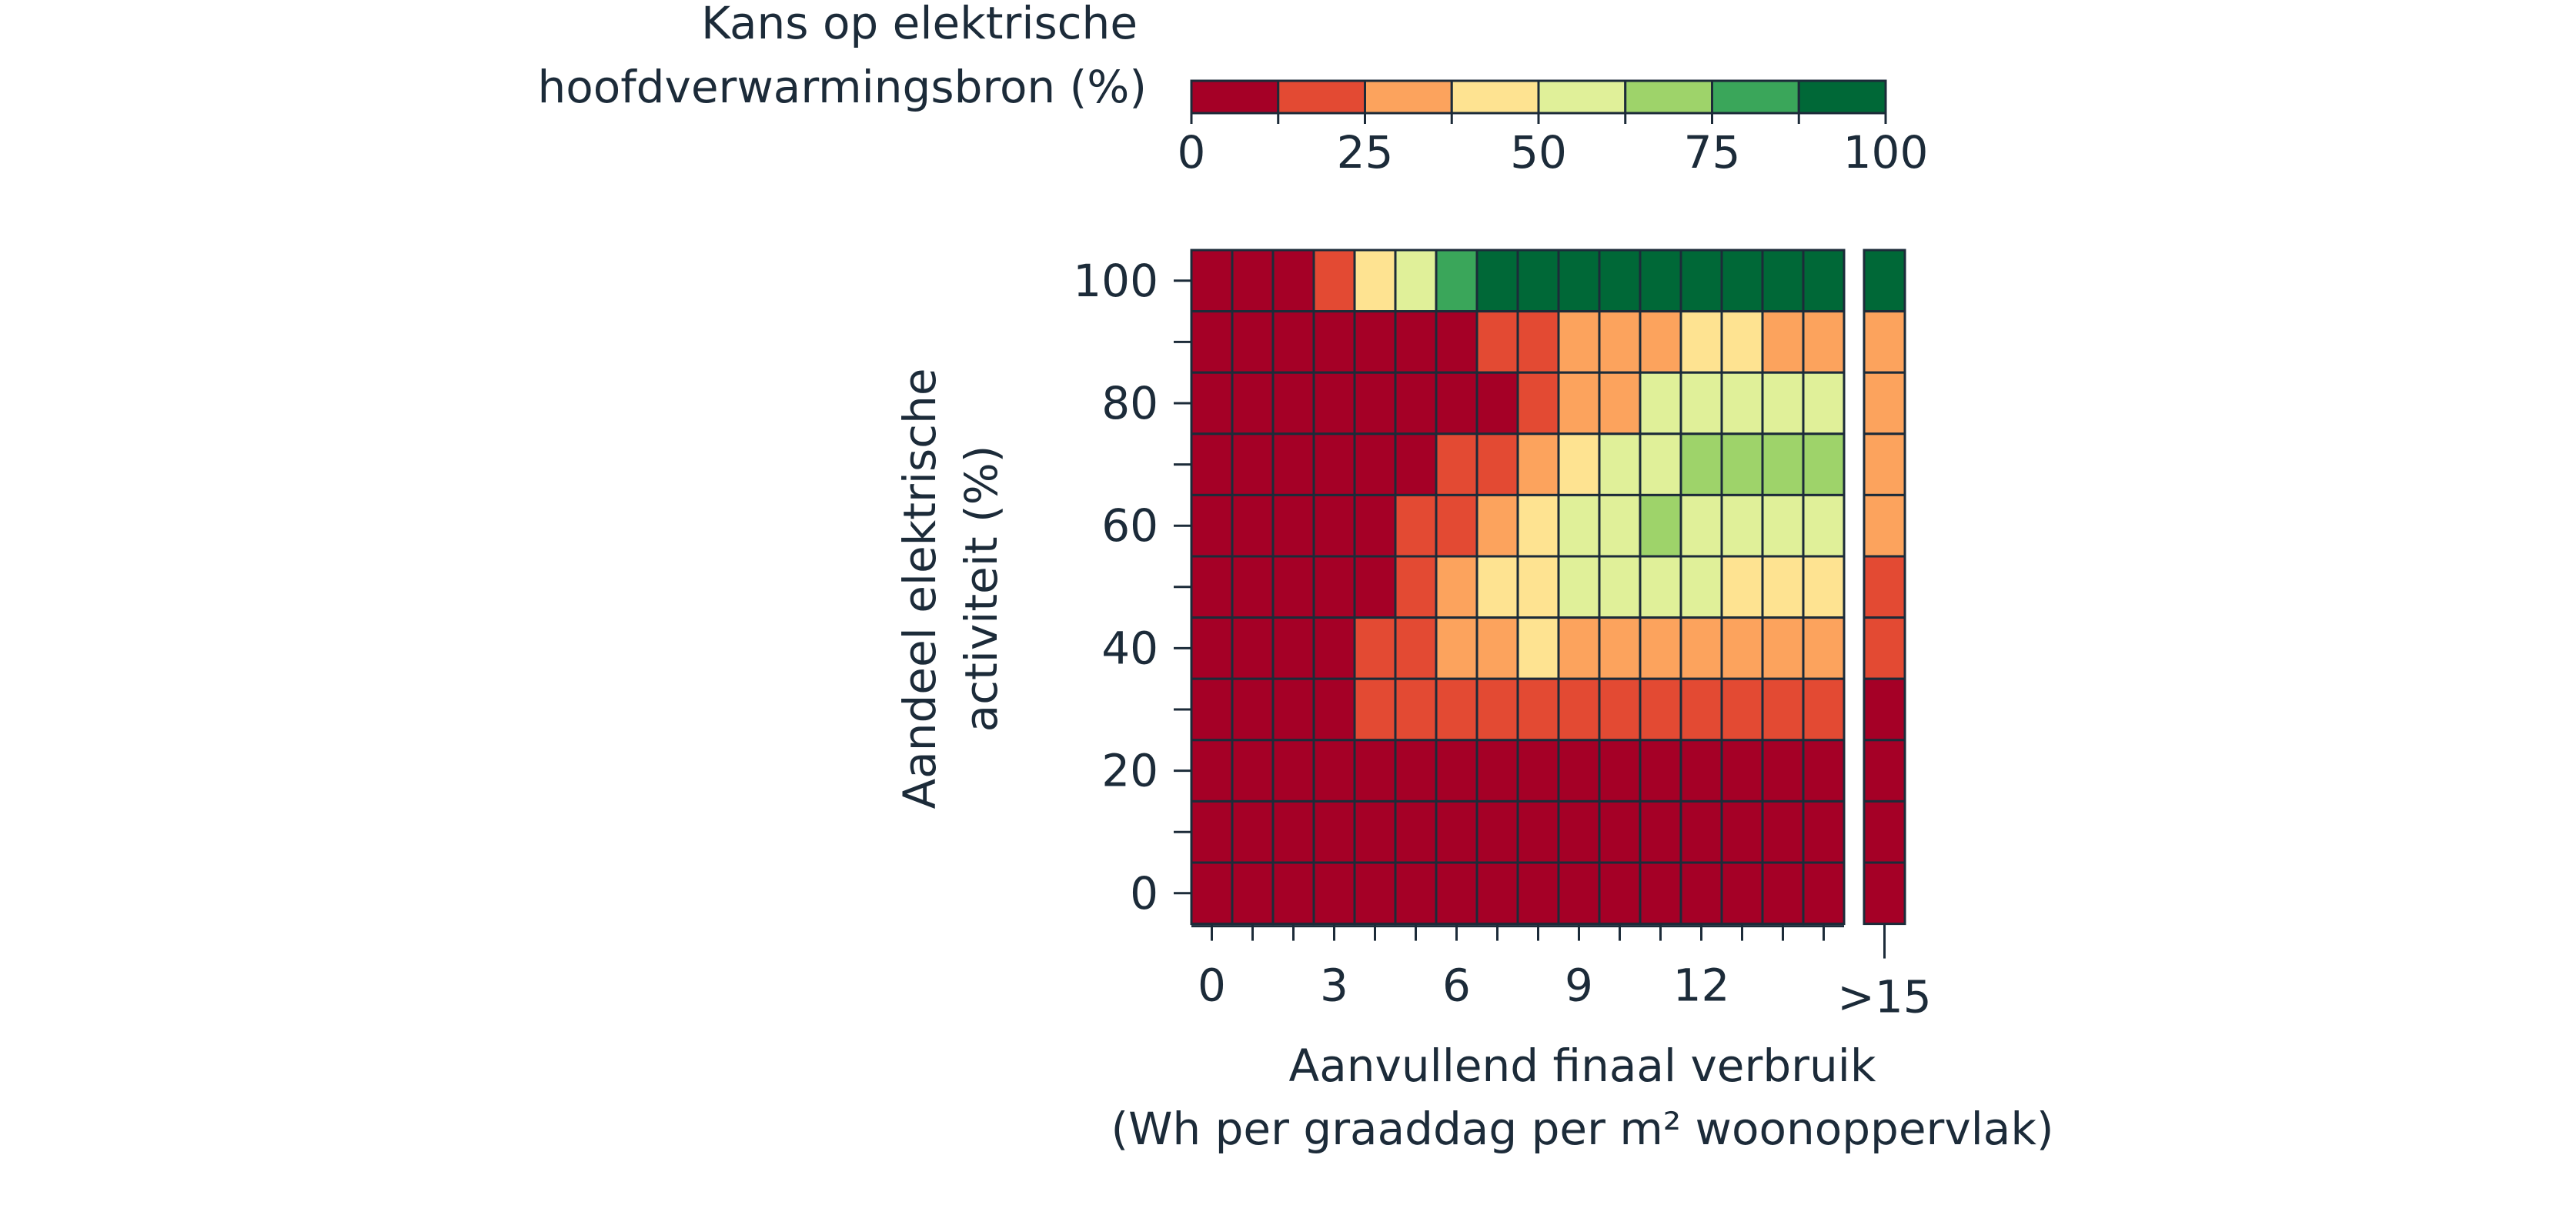 Image resolution: width=2576 pixels, height=1215 pixels. Describe the element at coordinates (1783, 709) in the screenshot. I see `heatmap-cell-r7-c14` at that location.